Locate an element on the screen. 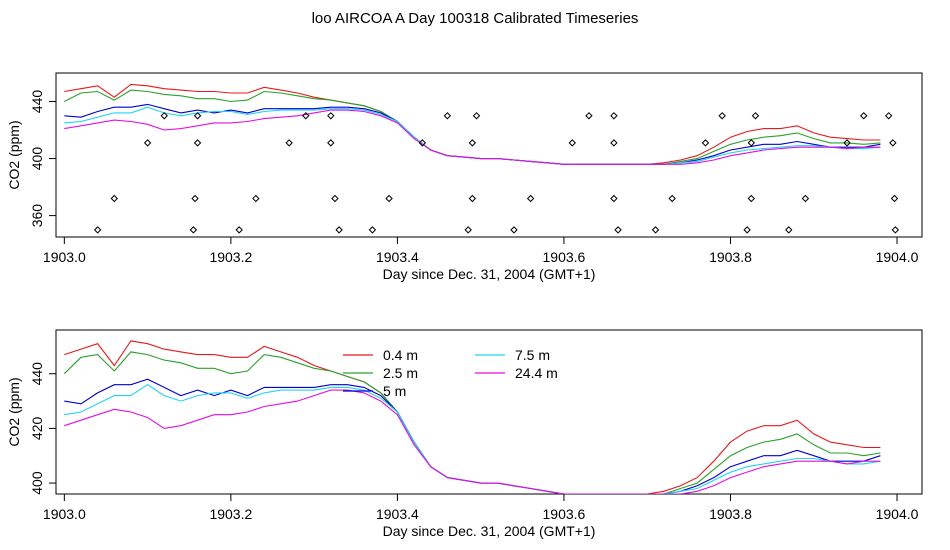  y-tick-label: 420 is located at coordinates (37, 429).